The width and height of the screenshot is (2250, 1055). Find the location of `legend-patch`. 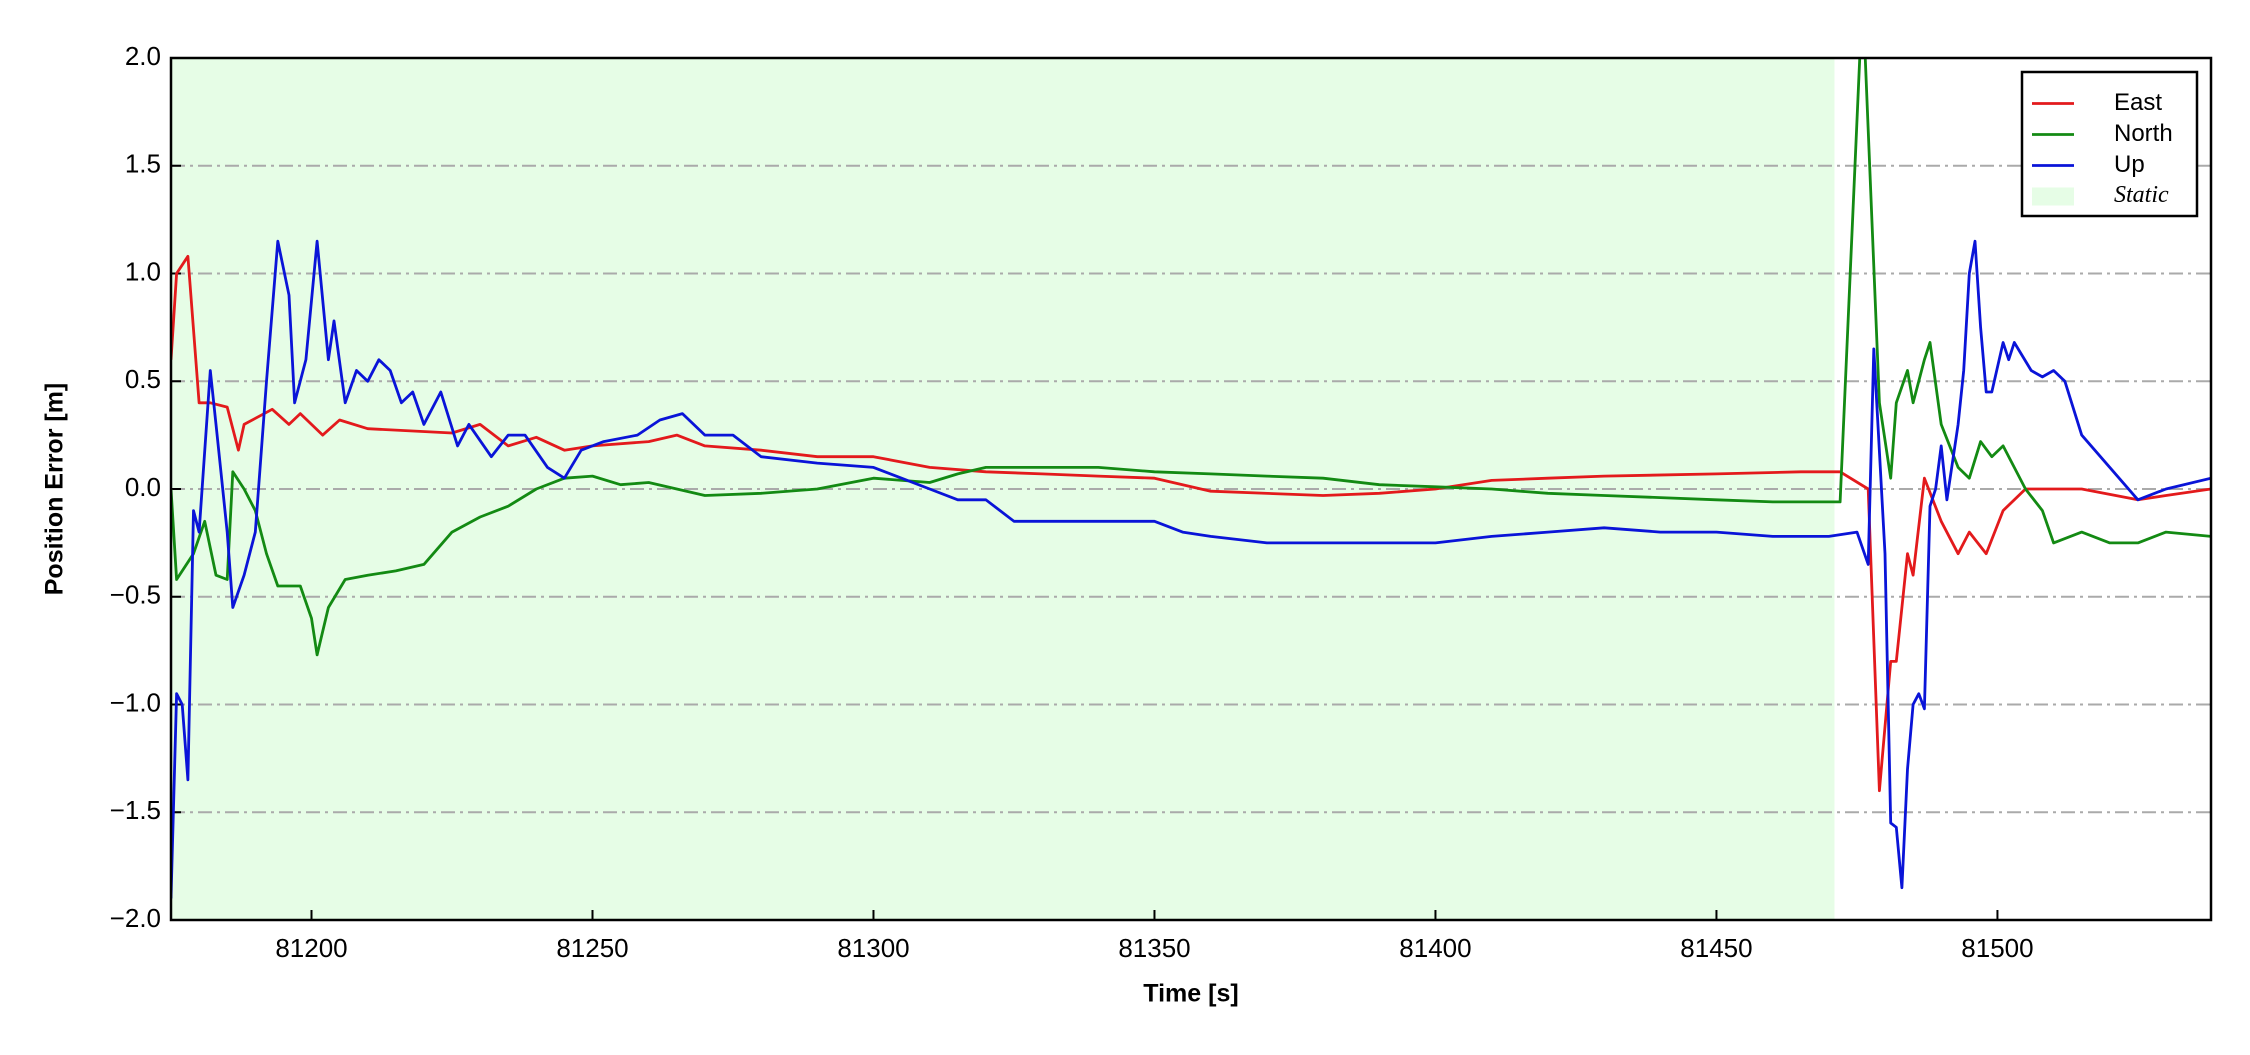

legend-patch is located at coordinates (2053, 196).